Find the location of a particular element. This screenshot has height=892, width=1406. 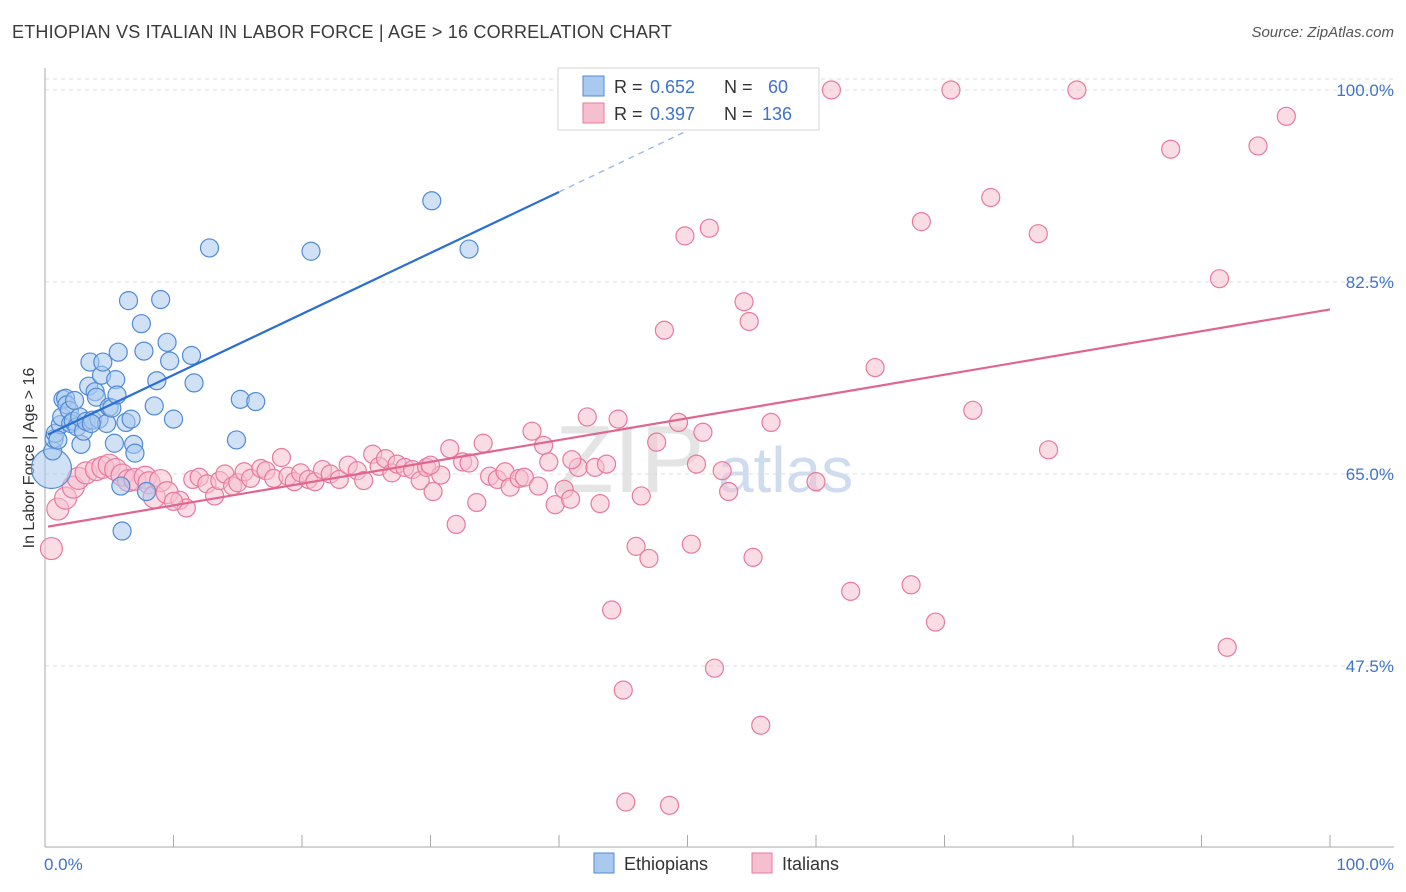

legend-r-value-ethiopians: 0.652 is located at coordinates (672, 87).